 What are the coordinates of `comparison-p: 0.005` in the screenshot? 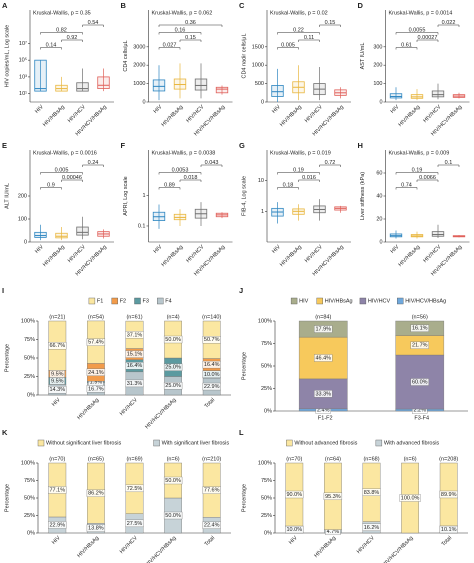 It's located at (288, 45).